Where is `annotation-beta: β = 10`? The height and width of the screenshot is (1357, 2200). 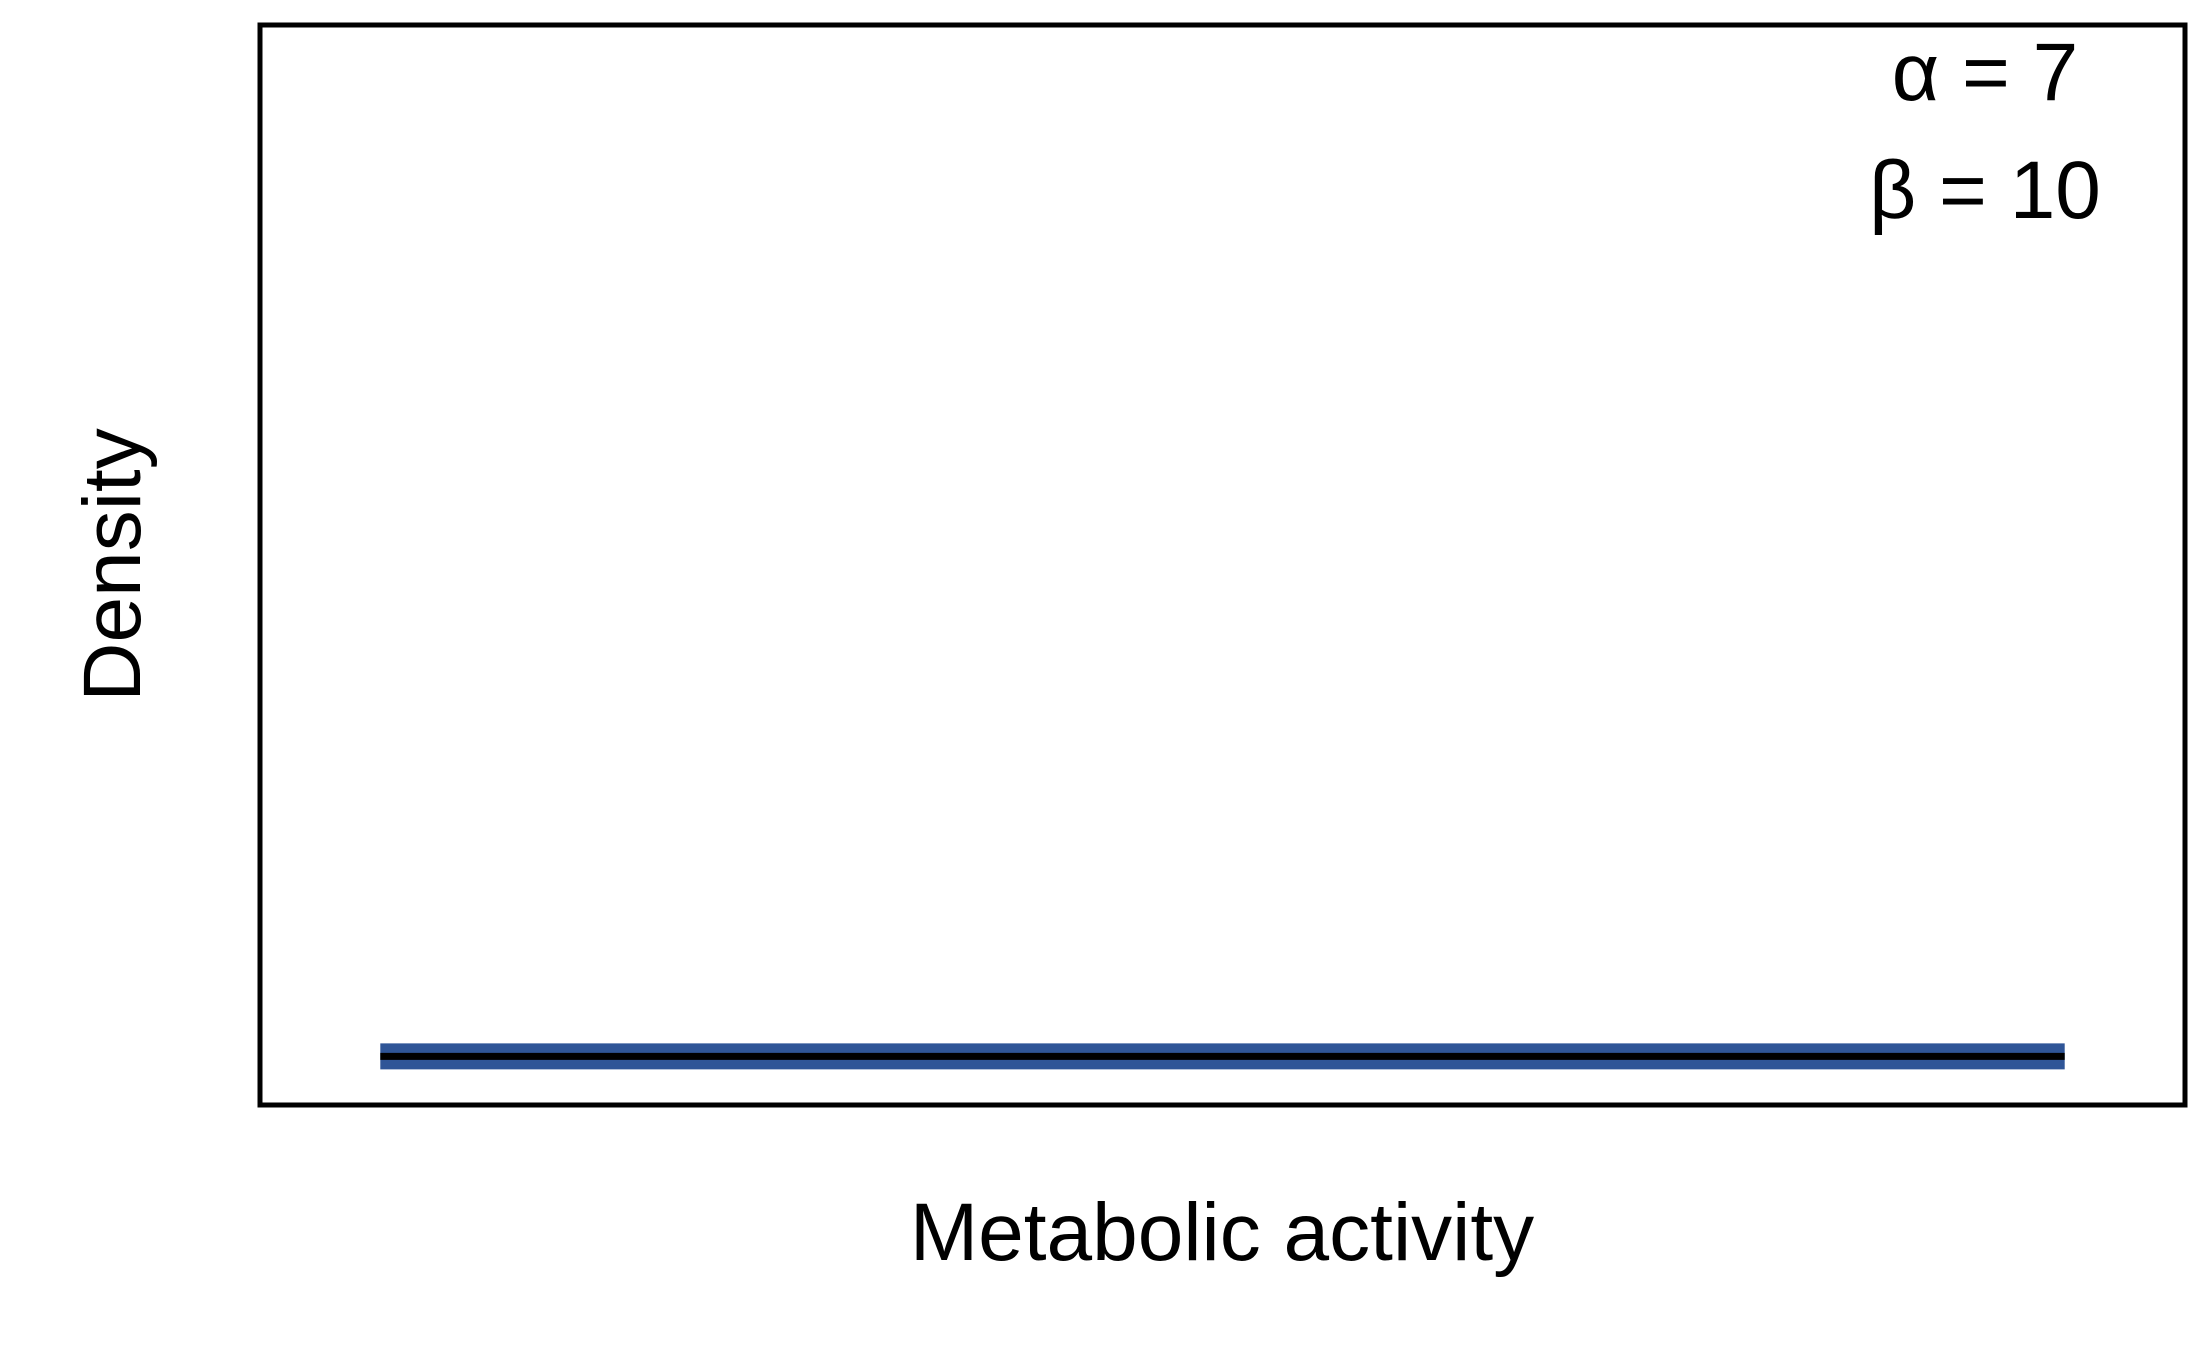 annotation-beta: β = 10 is located at coordinates (1985, 190).